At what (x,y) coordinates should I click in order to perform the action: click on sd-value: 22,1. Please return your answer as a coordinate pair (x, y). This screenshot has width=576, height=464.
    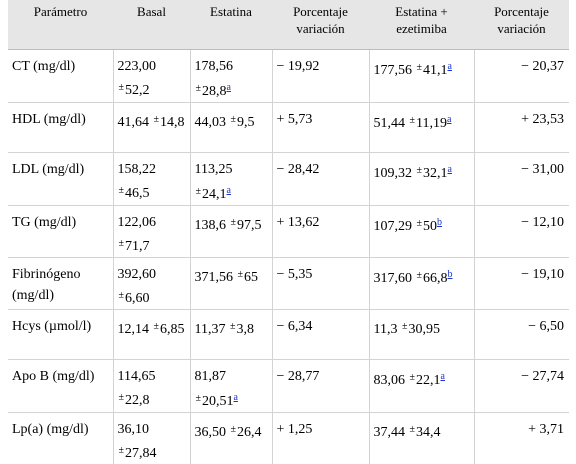
    Looking at the image, I should click on (428, 380).